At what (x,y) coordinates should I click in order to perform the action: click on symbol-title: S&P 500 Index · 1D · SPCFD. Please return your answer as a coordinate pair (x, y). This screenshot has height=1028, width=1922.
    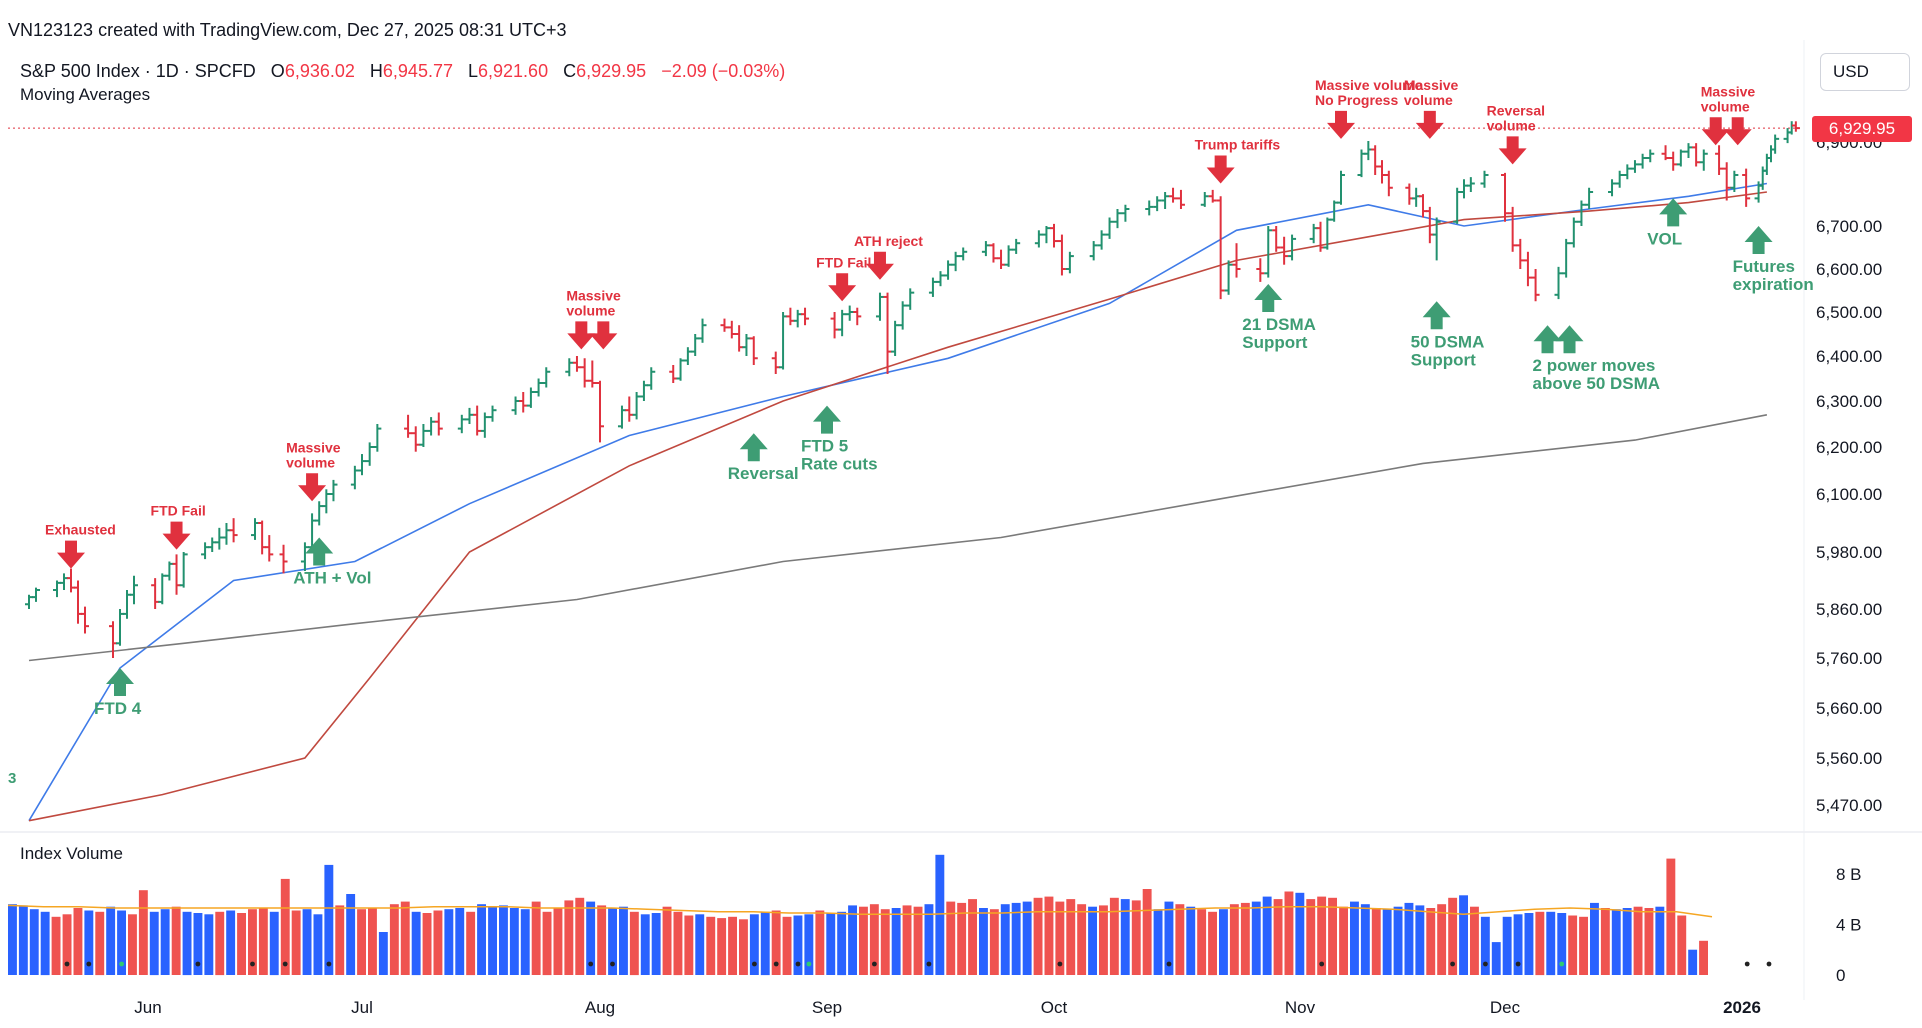
    Looking at the image, I should click on (138, 71).